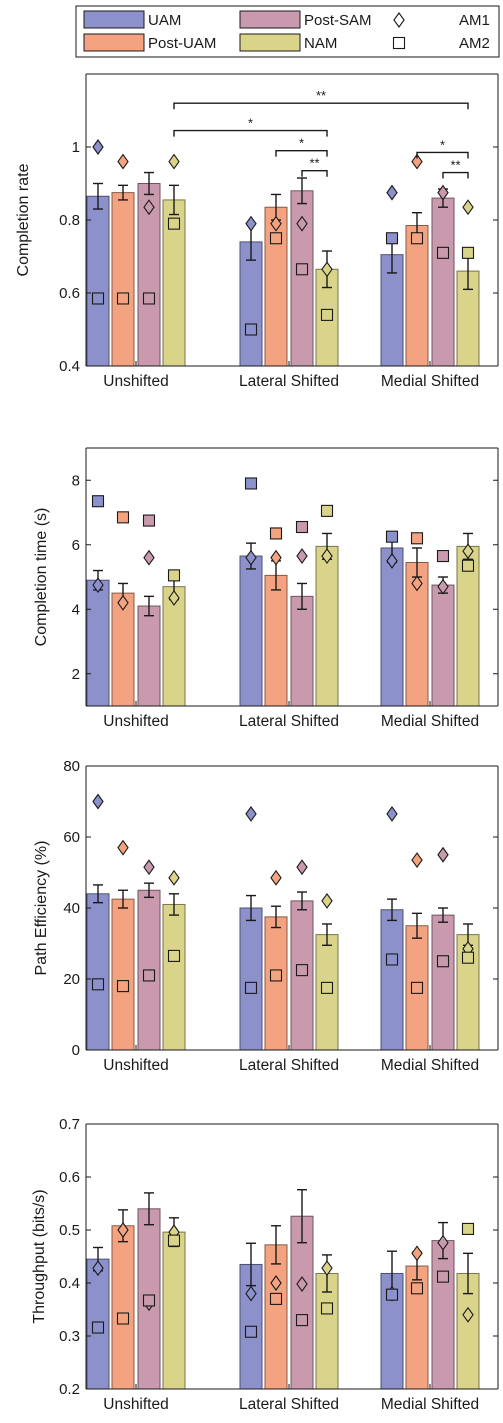 The image size is (503, 1423). What do you see at coordinates (174, 1240) in the screenshot?
I see `am2-marker-nam-unshifted` at bounding box center [174, 1240].